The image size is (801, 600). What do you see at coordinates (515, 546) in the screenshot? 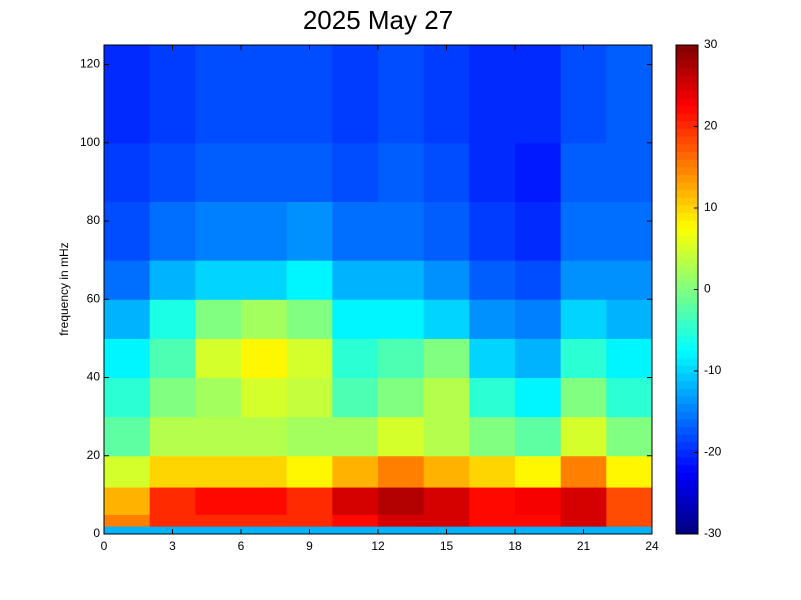
I see `x-tick-label: 18` at bounding box center [515, 546].